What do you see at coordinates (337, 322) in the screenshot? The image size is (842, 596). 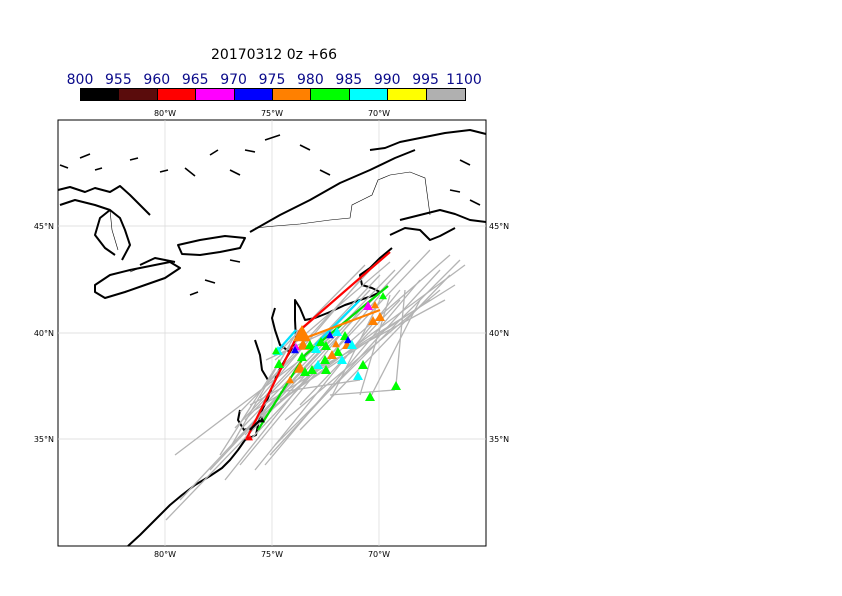 I see `track-cyan` at bounding box center [337, 322].